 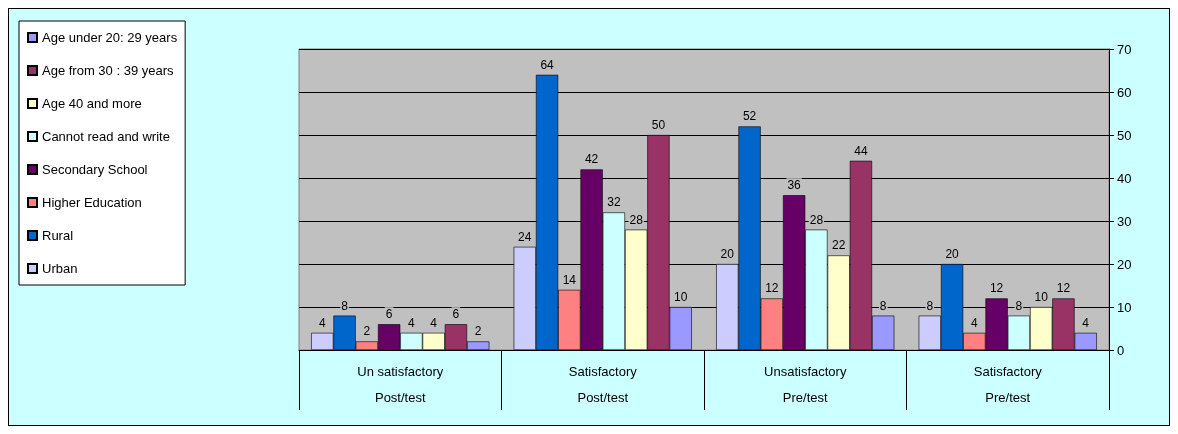 What do you see at coordinates (1124, 307) in the screenshot?
I see `y-tick-label: 10` at bounding box center [1124, 307].